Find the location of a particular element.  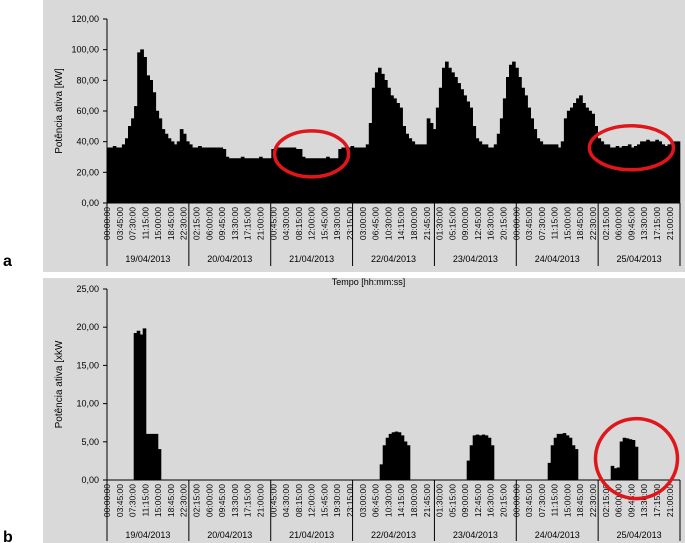

y-tick-label: 120,00 is located at coordinates (85, 19).